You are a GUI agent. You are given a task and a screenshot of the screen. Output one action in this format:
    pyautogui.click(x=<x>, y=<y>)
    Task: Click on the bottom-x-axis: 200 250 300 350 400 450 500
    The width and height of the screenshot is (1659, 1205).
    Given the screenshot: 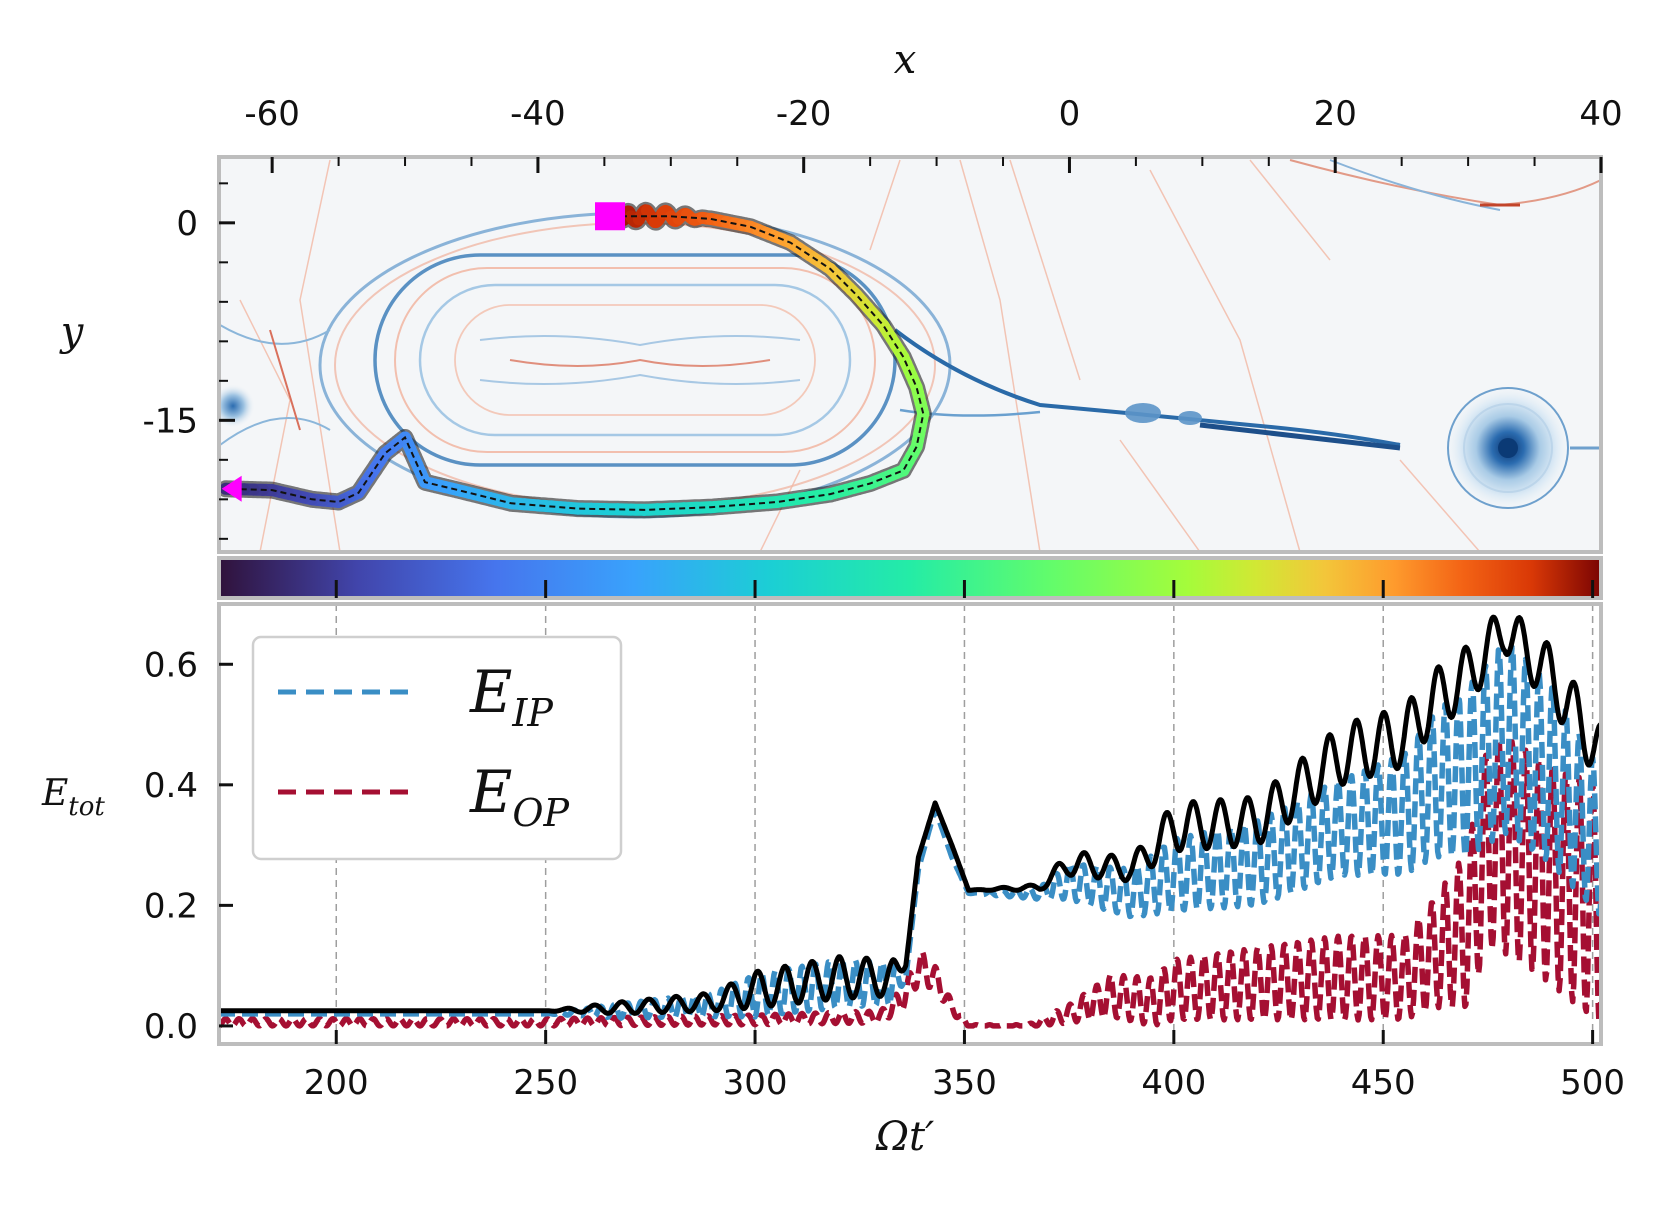 What is the action you would take?
    pyautogui.click(x=964, y=1066)
    